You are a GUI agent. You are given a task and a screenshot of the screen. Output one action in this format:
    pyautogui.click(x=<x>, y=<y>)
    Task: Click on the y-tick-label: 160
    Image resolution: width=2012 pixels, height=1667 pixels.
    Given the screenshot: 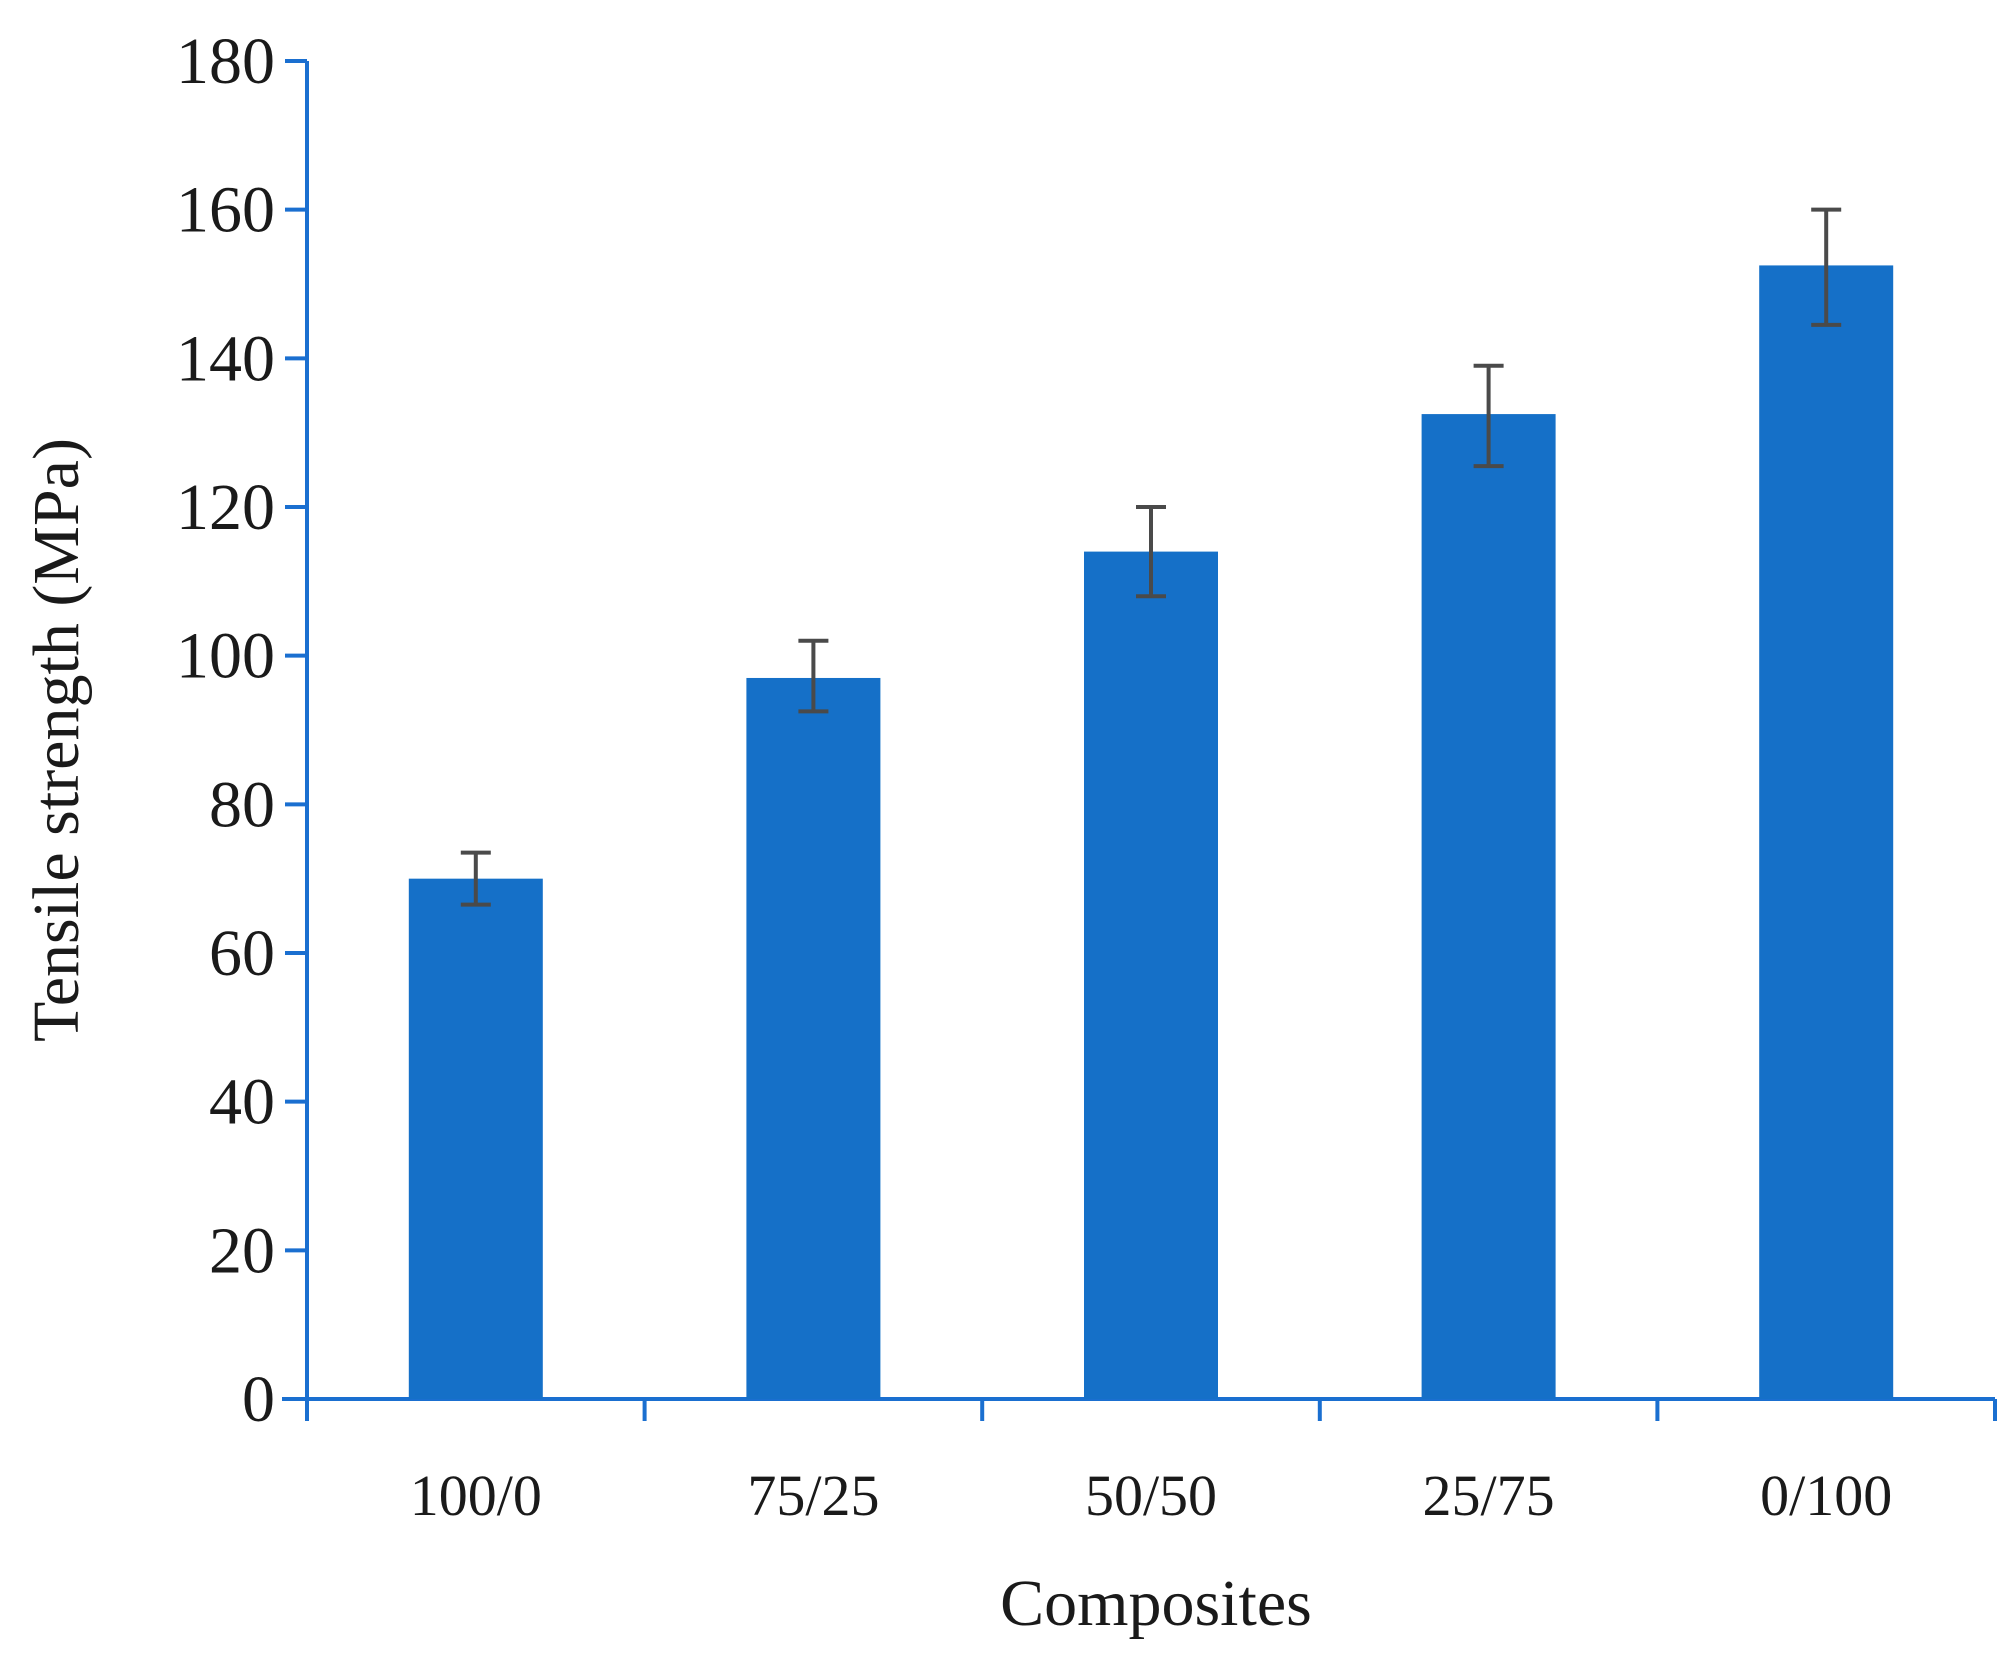 What is the action you would take?
    pyautogui.click(x=225, y=210)
    